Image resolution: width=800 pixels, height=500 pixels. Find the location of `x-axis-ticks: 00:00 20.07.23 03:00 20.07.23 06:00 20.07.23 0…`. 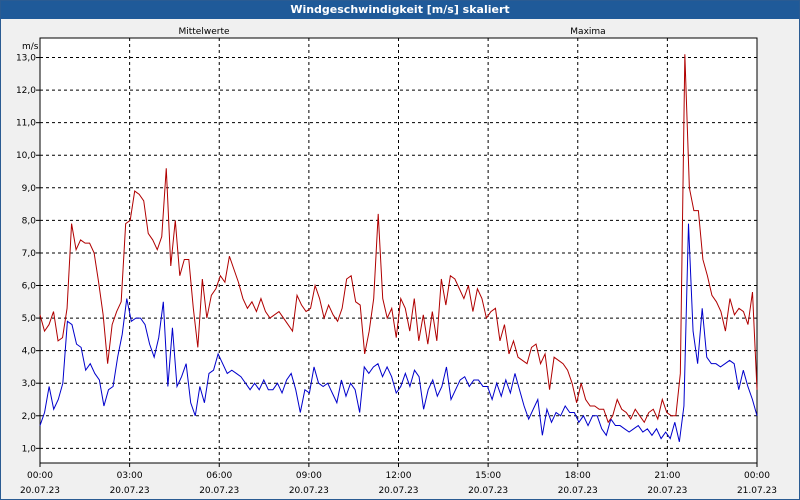

x-axis-ticks: 00:00 20.07.23 03:00 20.07.23 06:00 20.07.23 0… is located at coordinates (398, 479).